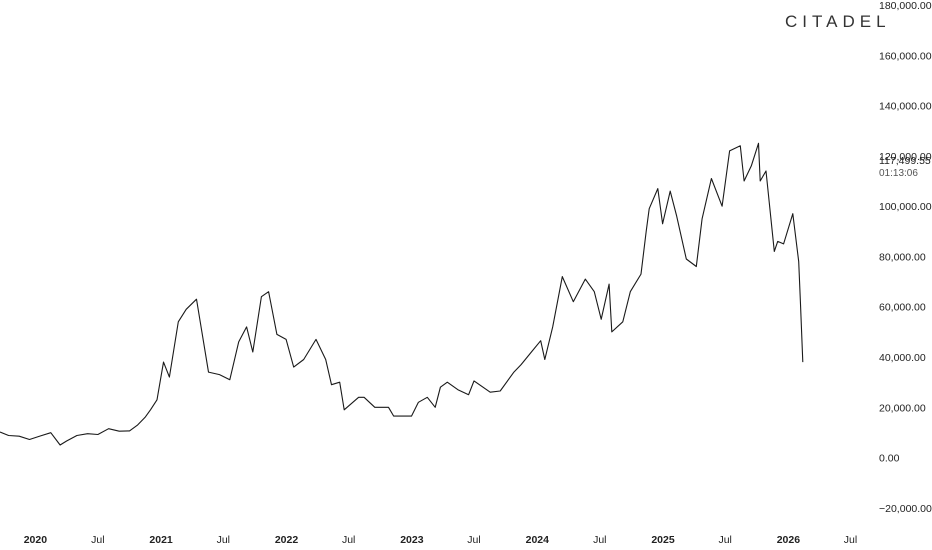  Describe the element at coordinates (902, 308) in the screenshot. I see `y-tick-label: 60,000.00` at that location.